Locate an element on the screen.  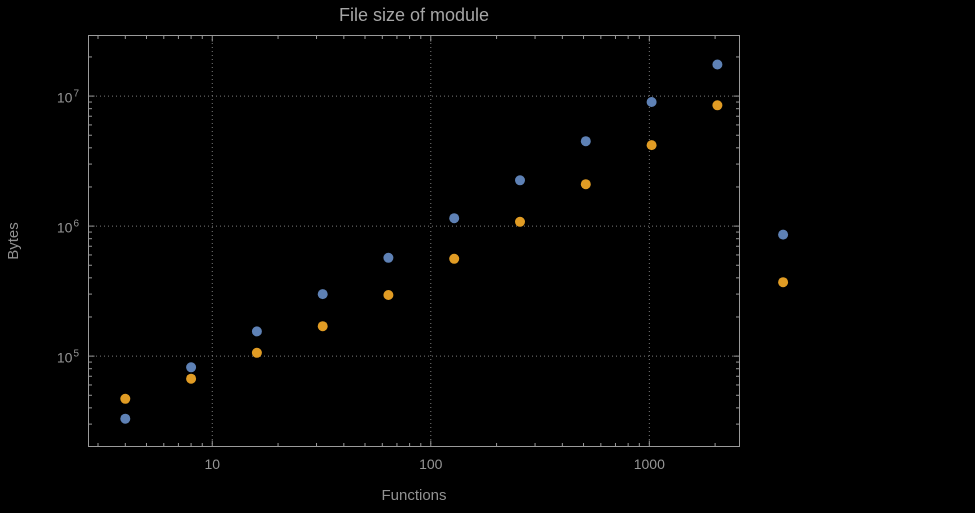
x-tick-label: 100 is located at coordinates (431, 464).